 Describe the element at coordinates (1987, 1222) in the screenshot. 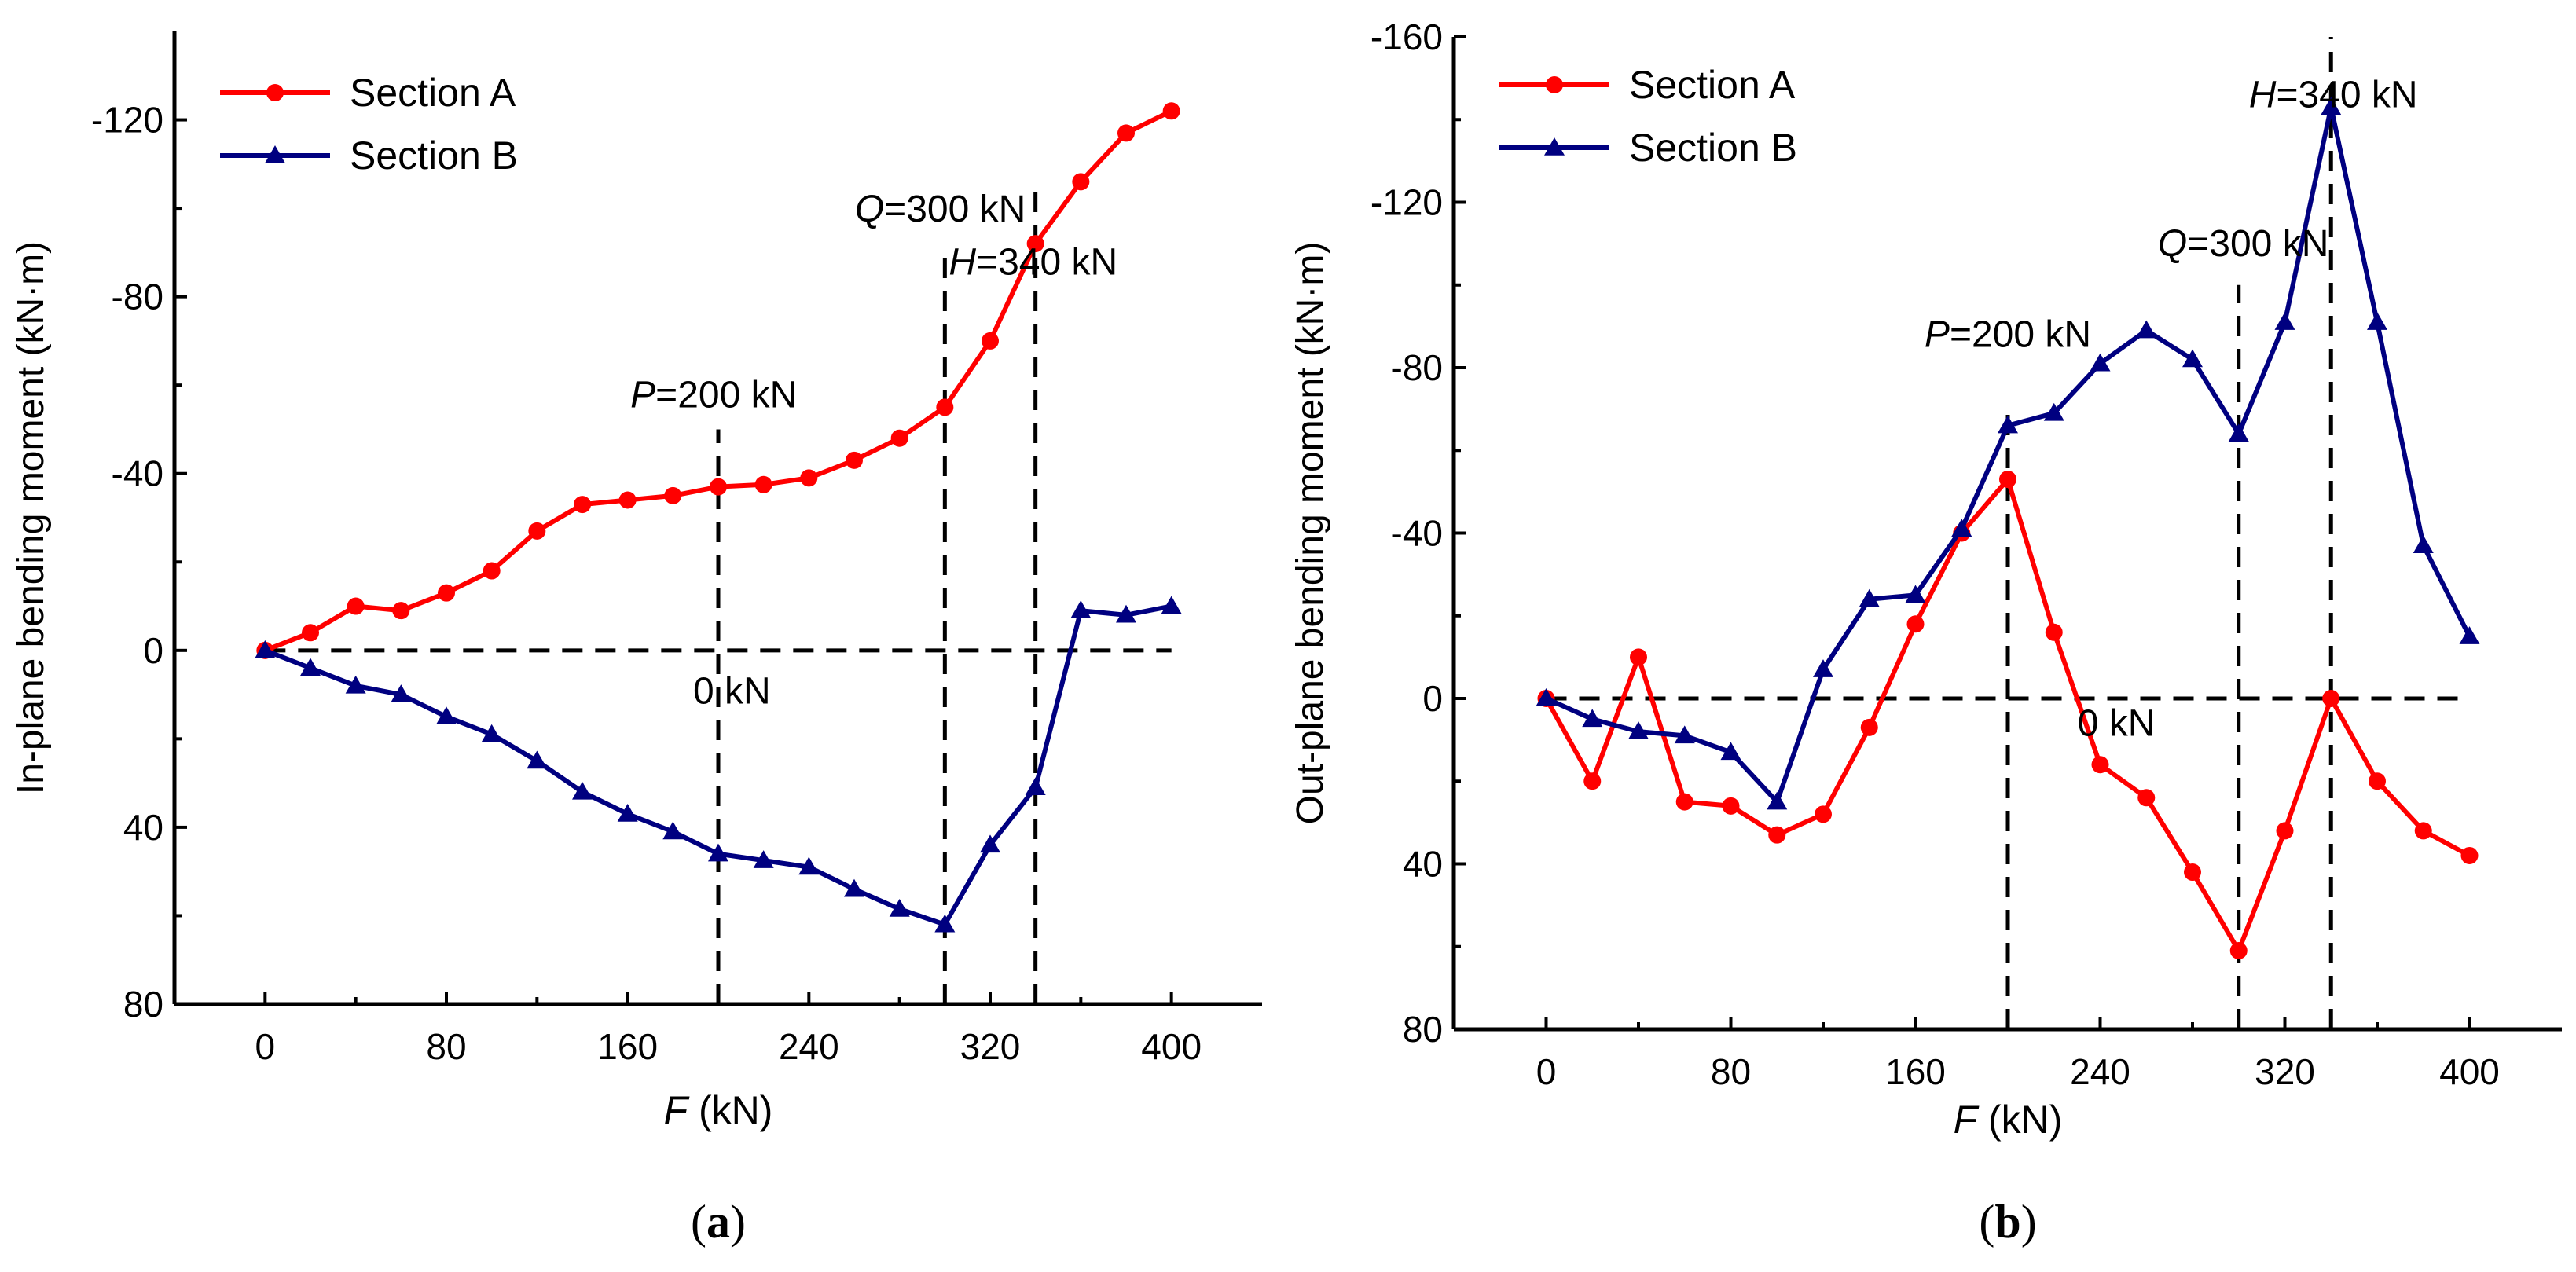

I see `panel-label-open: (` at that location.